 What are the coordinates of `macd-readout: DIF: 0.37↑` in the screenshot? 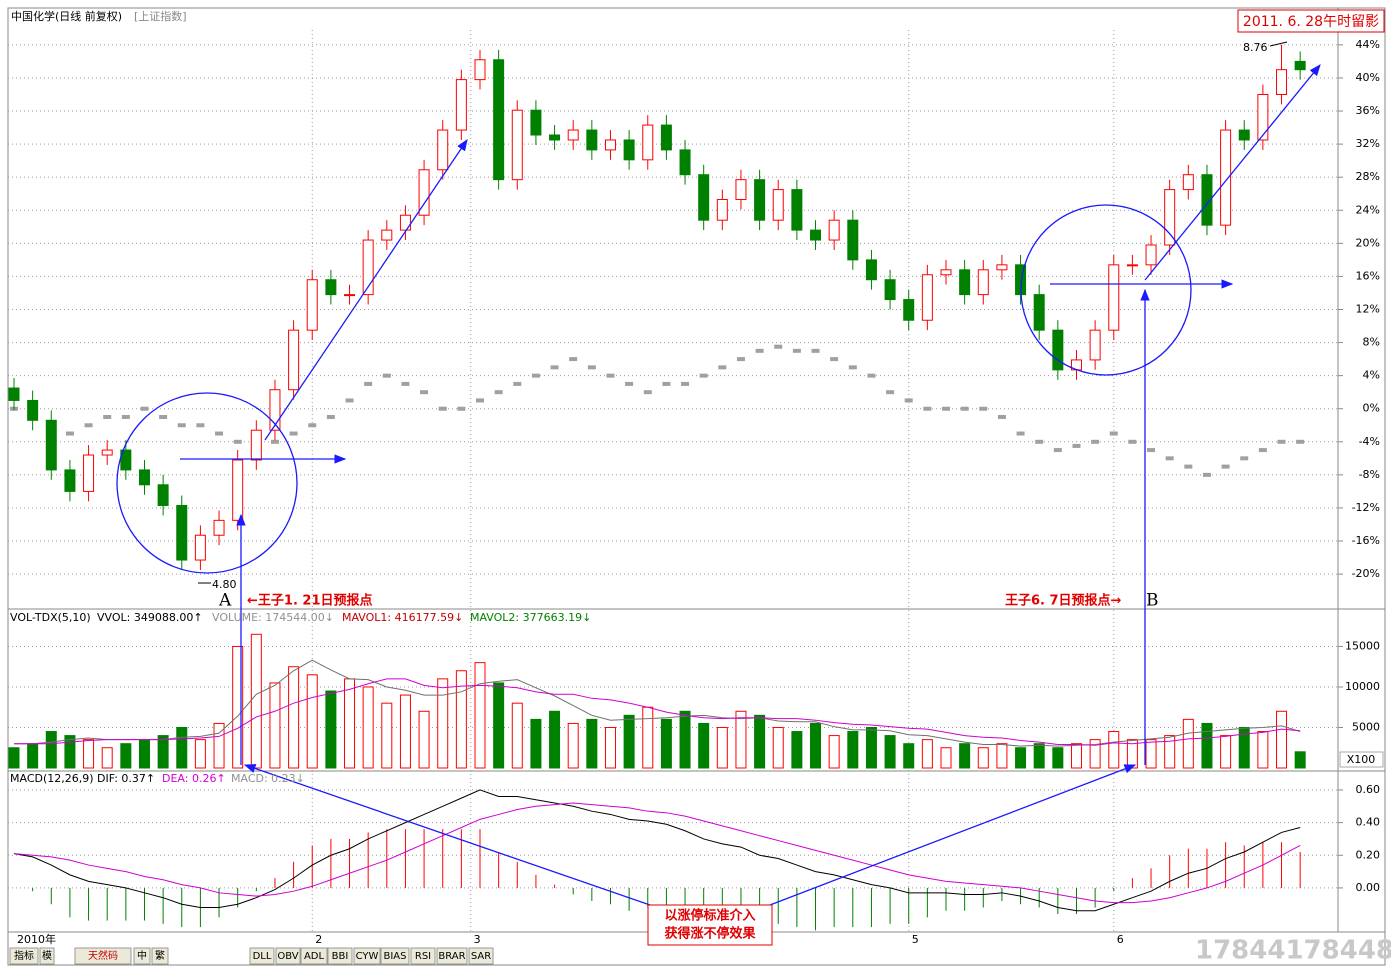 It's located at (126, 778).